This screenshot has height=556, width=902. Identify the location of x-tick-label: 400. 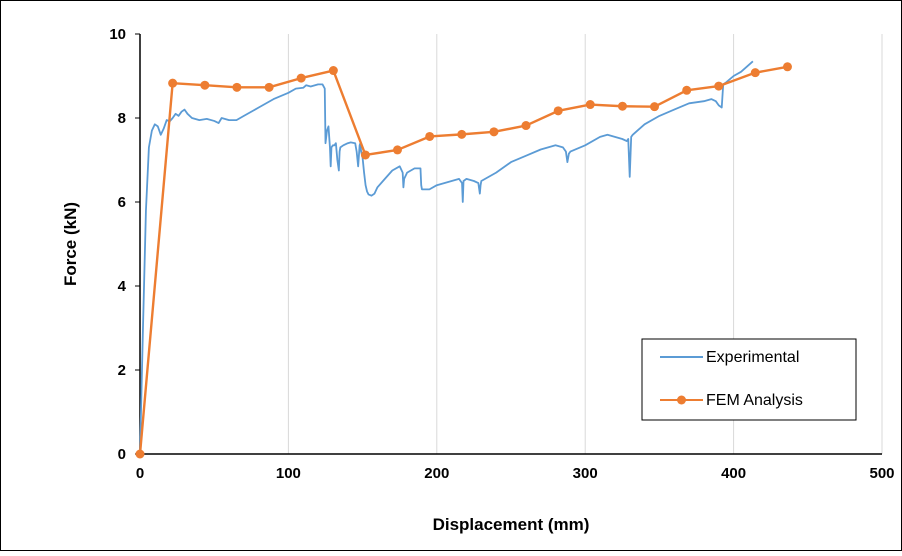
(733, 473).